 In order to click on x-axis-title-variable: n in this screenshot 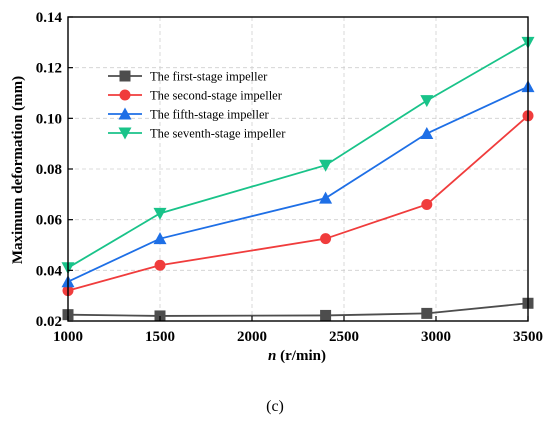, I will do `click(272, 356)`.